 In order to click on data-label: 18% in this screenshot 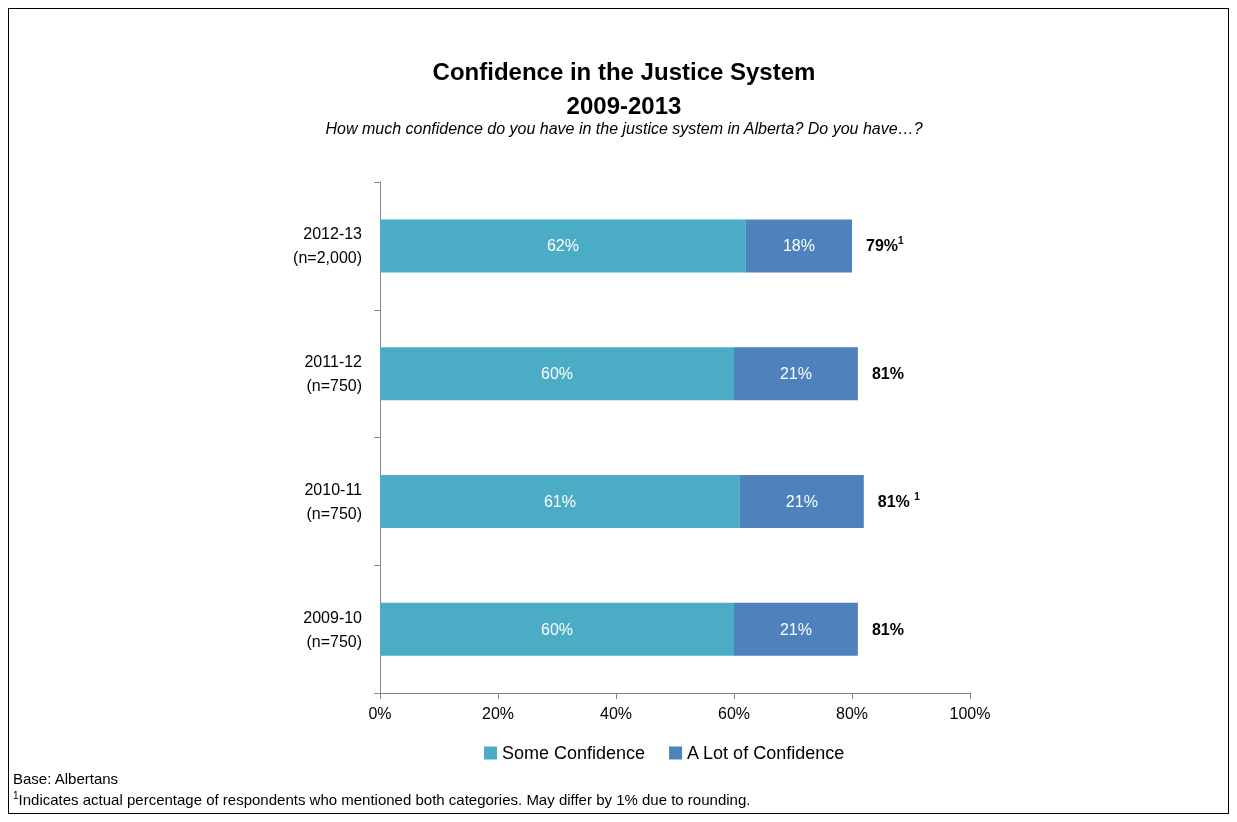, I will do `click(798, 246)`.